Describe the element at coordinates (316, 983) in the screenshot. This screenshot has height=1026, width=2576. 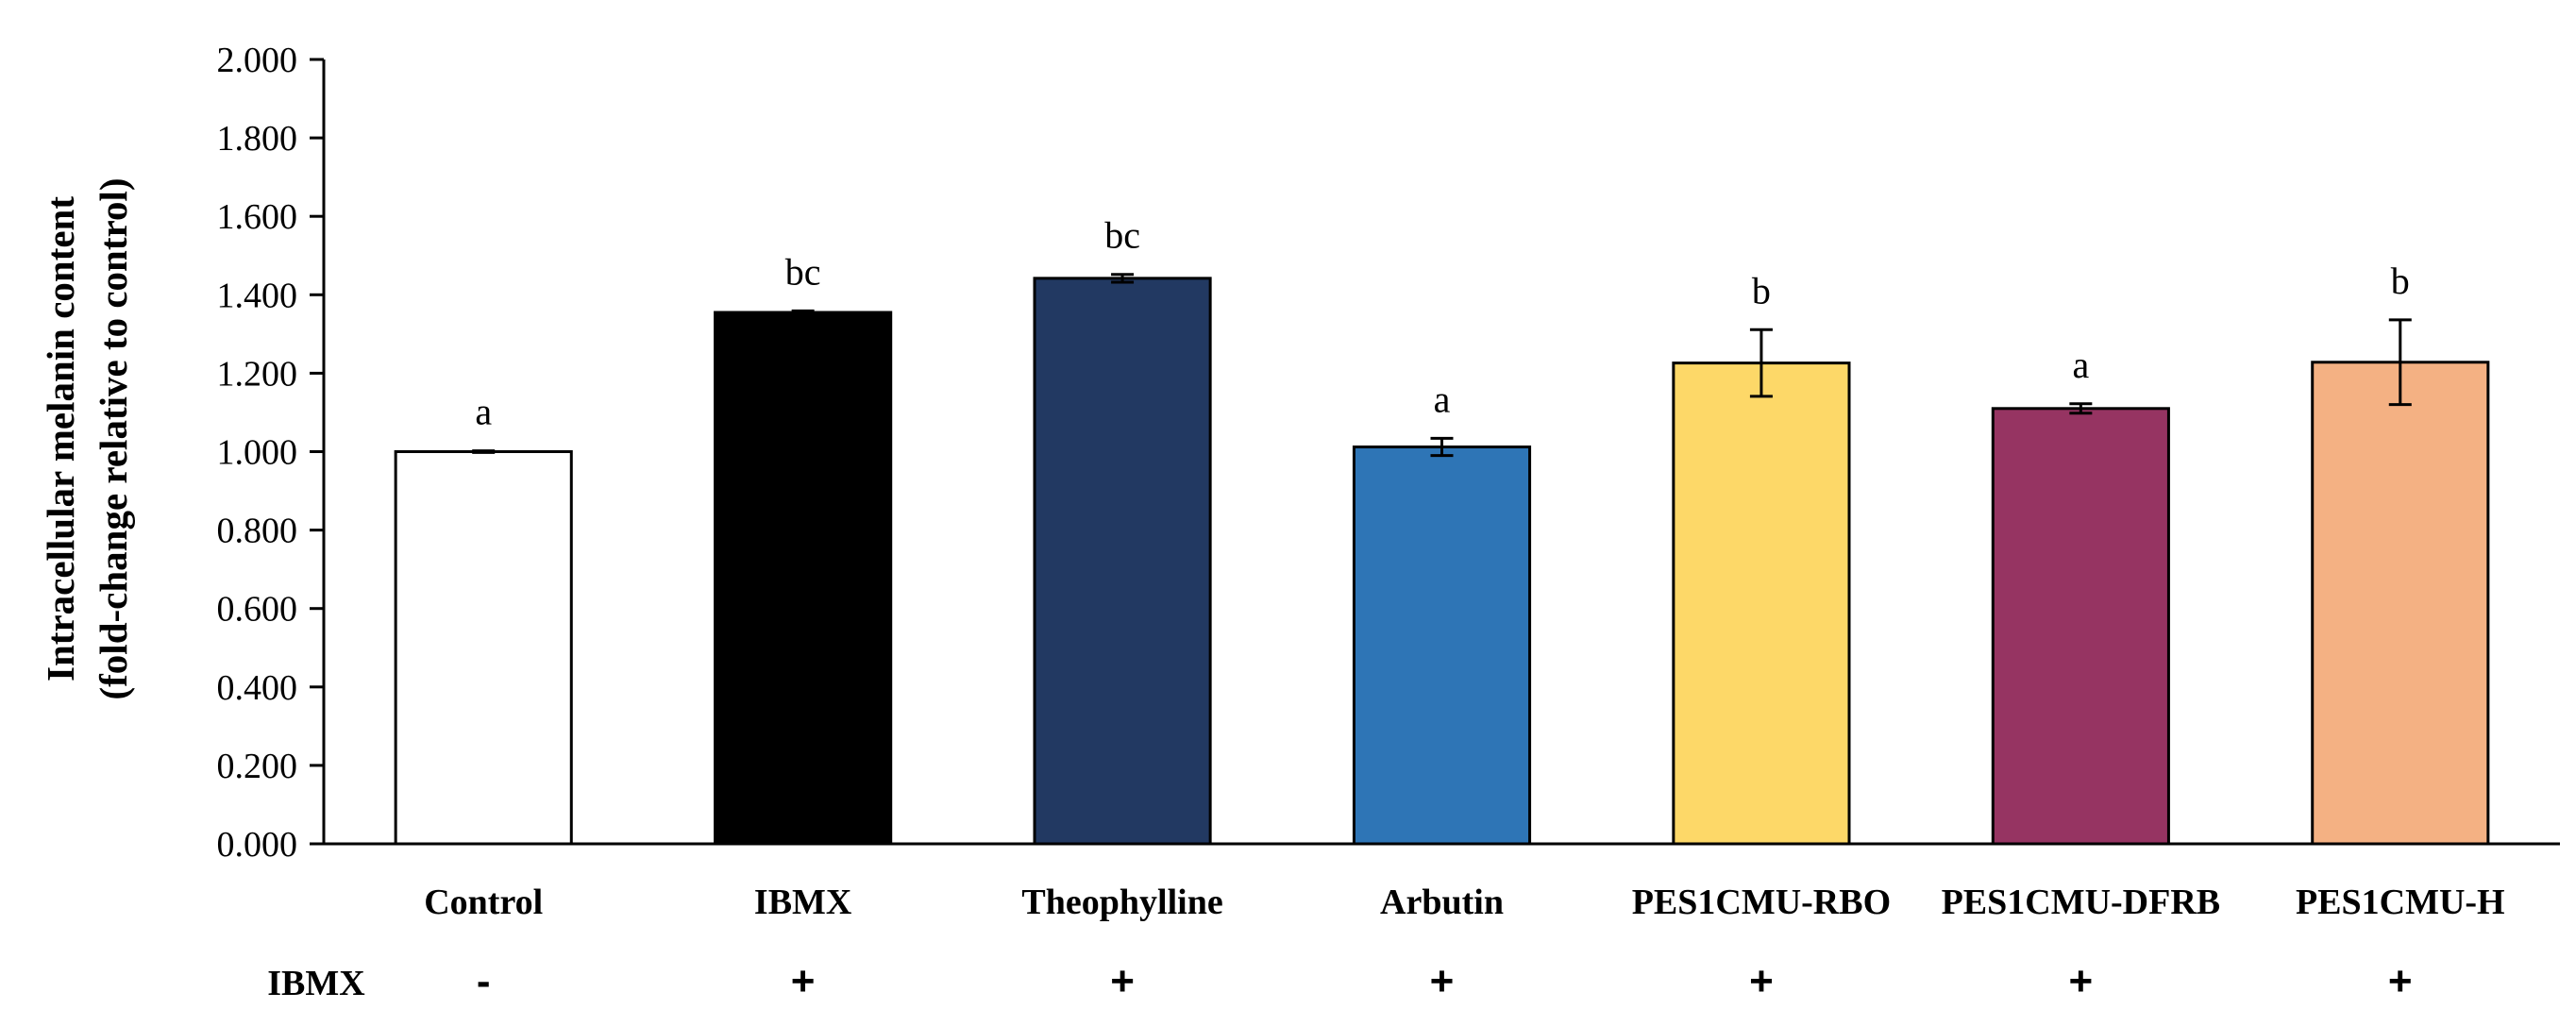
I see `ibmx-row-label: IBMX` at that location.